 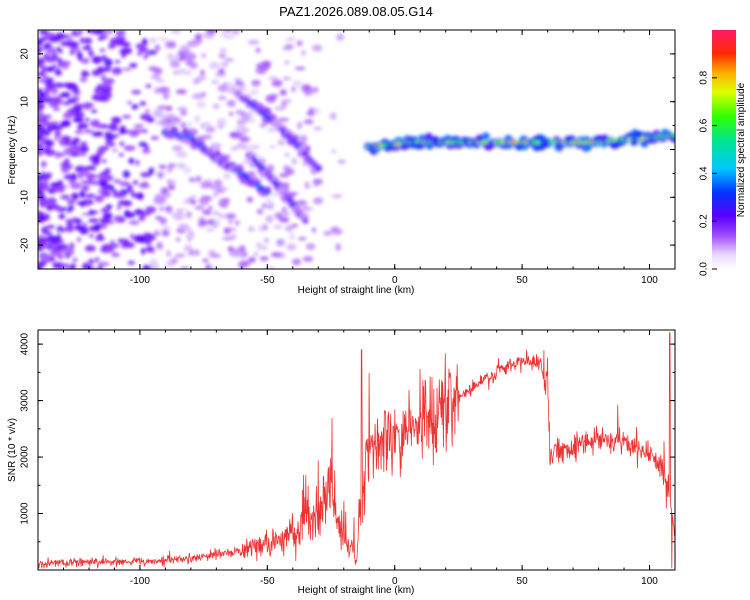 I want to click on snr-xtick-label: -100, so click(x=140, y=581).